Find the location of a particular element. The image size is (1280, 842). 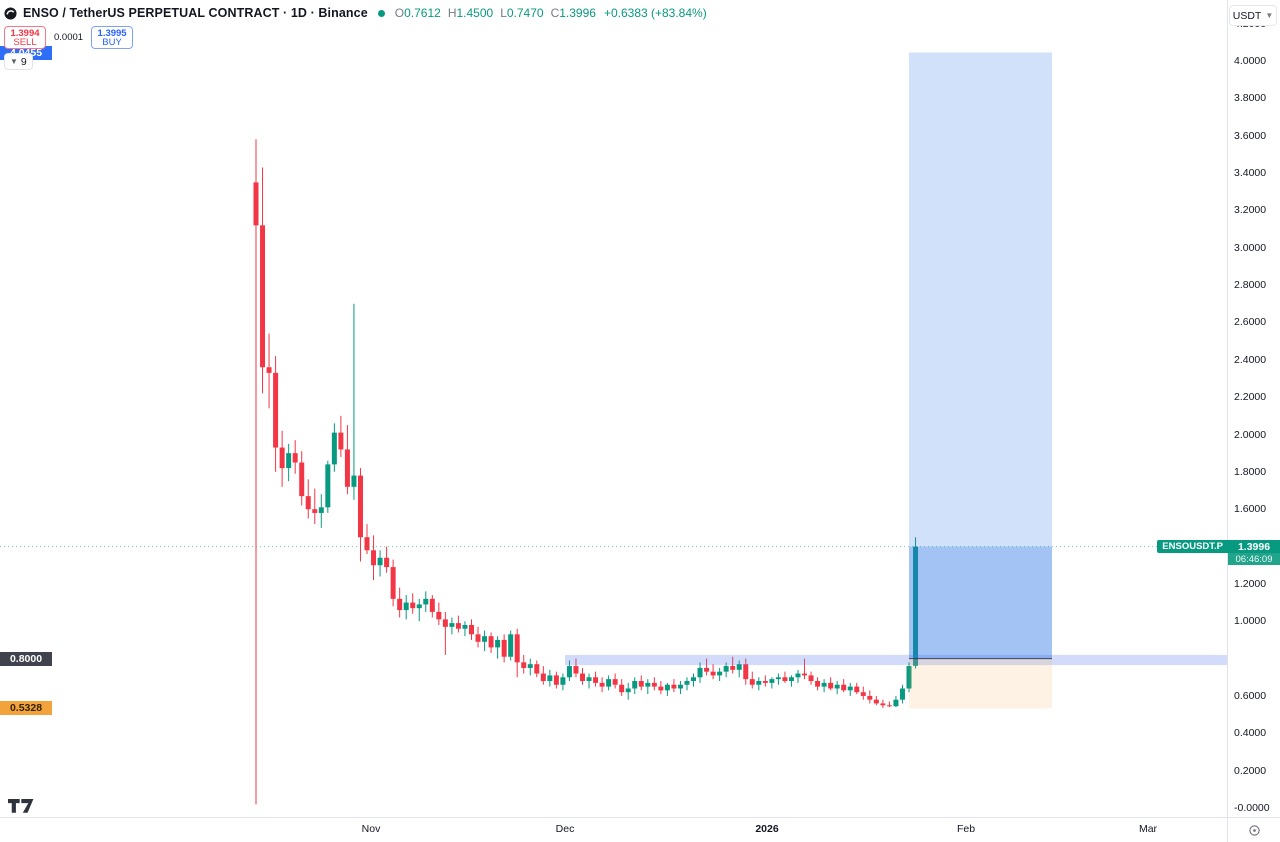

sell-button: 1.3994 SELL is located at coordinates (25, 37).